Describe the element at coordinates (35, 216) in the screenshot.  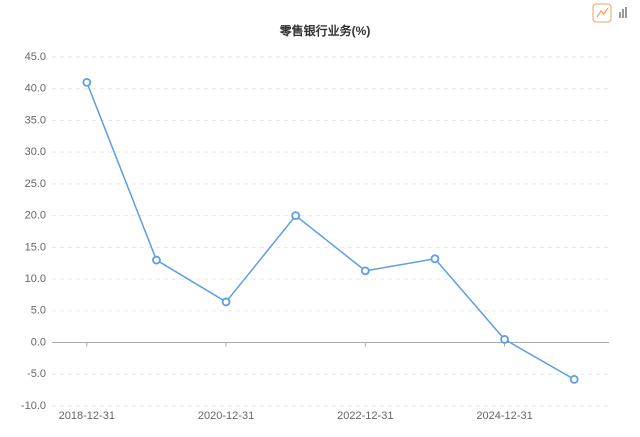
I see `y-tick-label: 20.0` at that location.